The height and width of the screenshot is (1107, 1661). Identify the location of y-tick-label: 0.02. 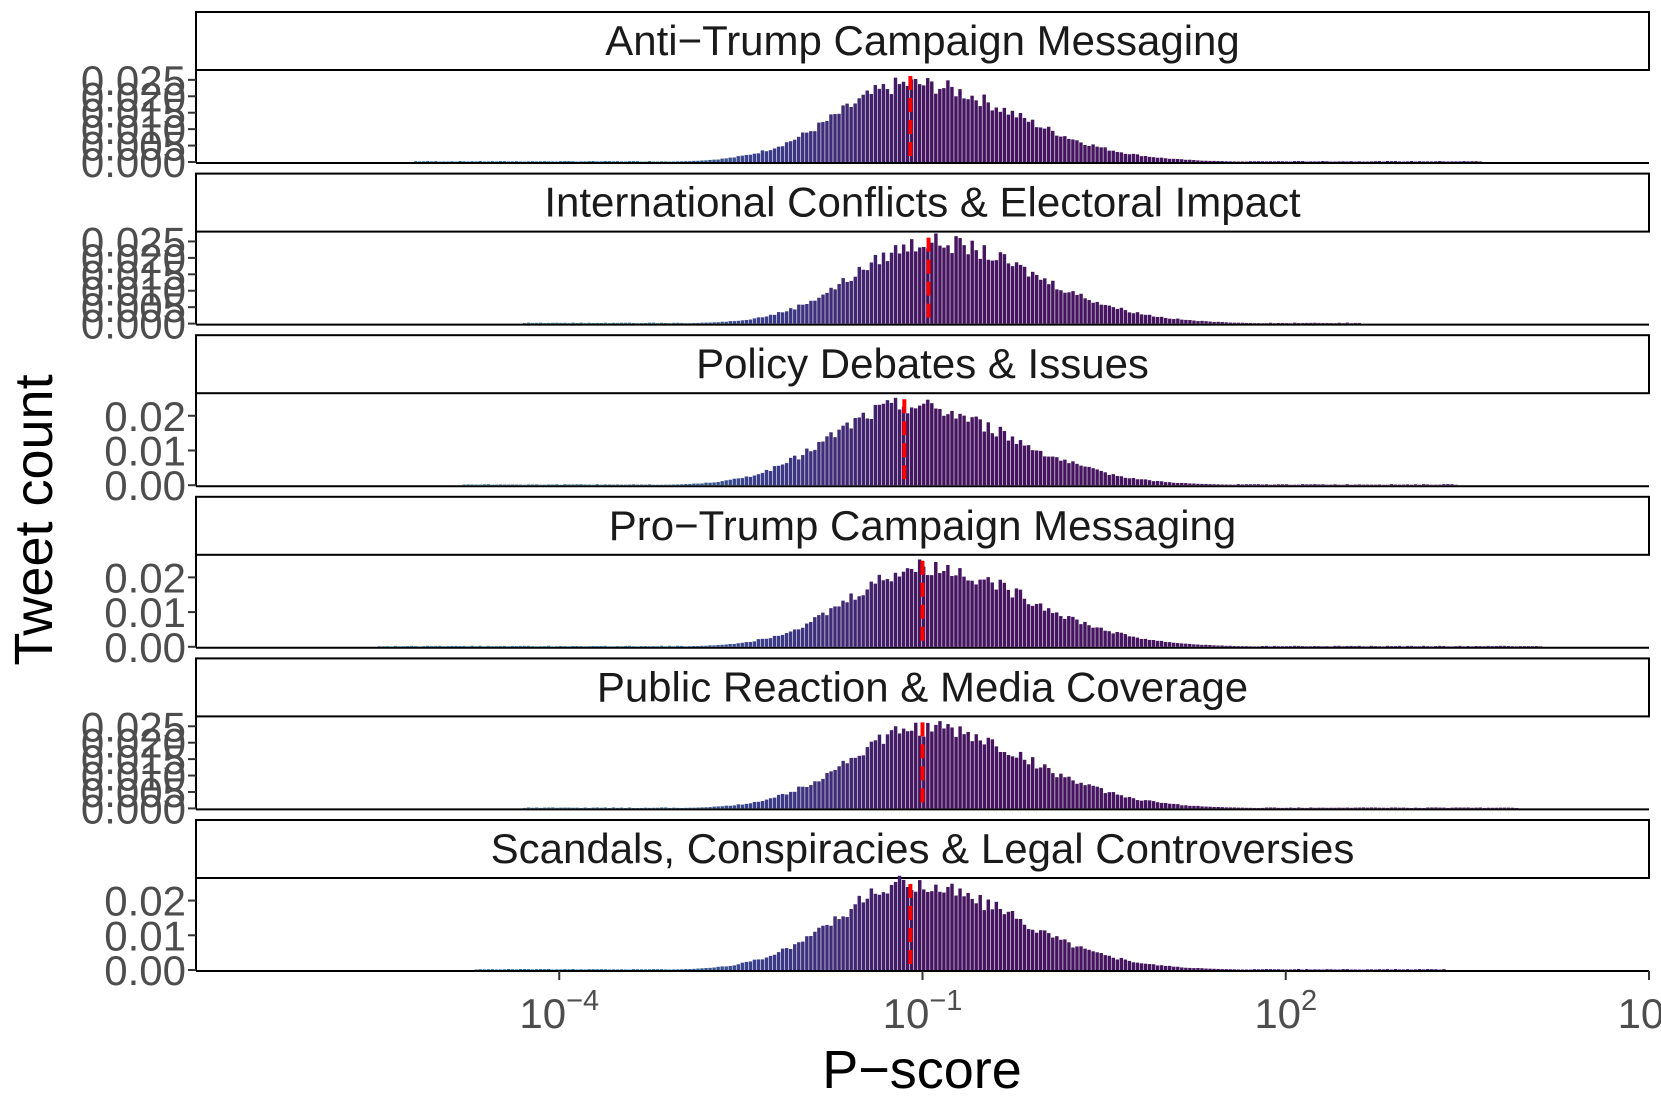
(145, 901).